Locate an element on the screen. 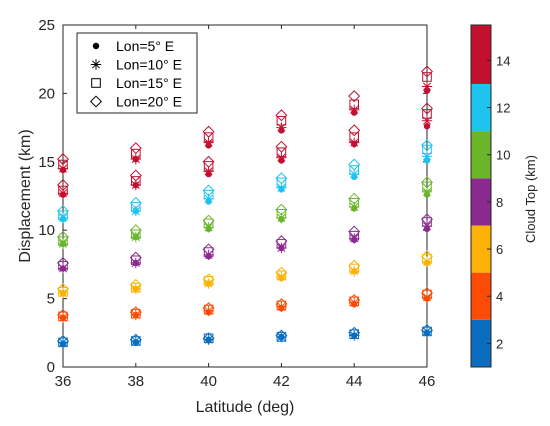 Image resolution: width=550 pixels, height=426 pixels. y-tick-label: 5 is located at coordinates (51, 299).